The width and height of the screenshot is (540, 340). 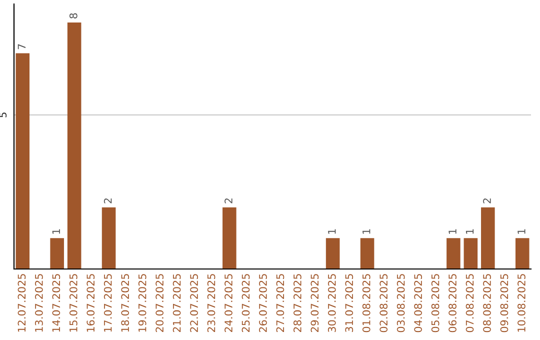 I want to click on x-tick-label: 31.07.2025, so click(x=349, y=303).